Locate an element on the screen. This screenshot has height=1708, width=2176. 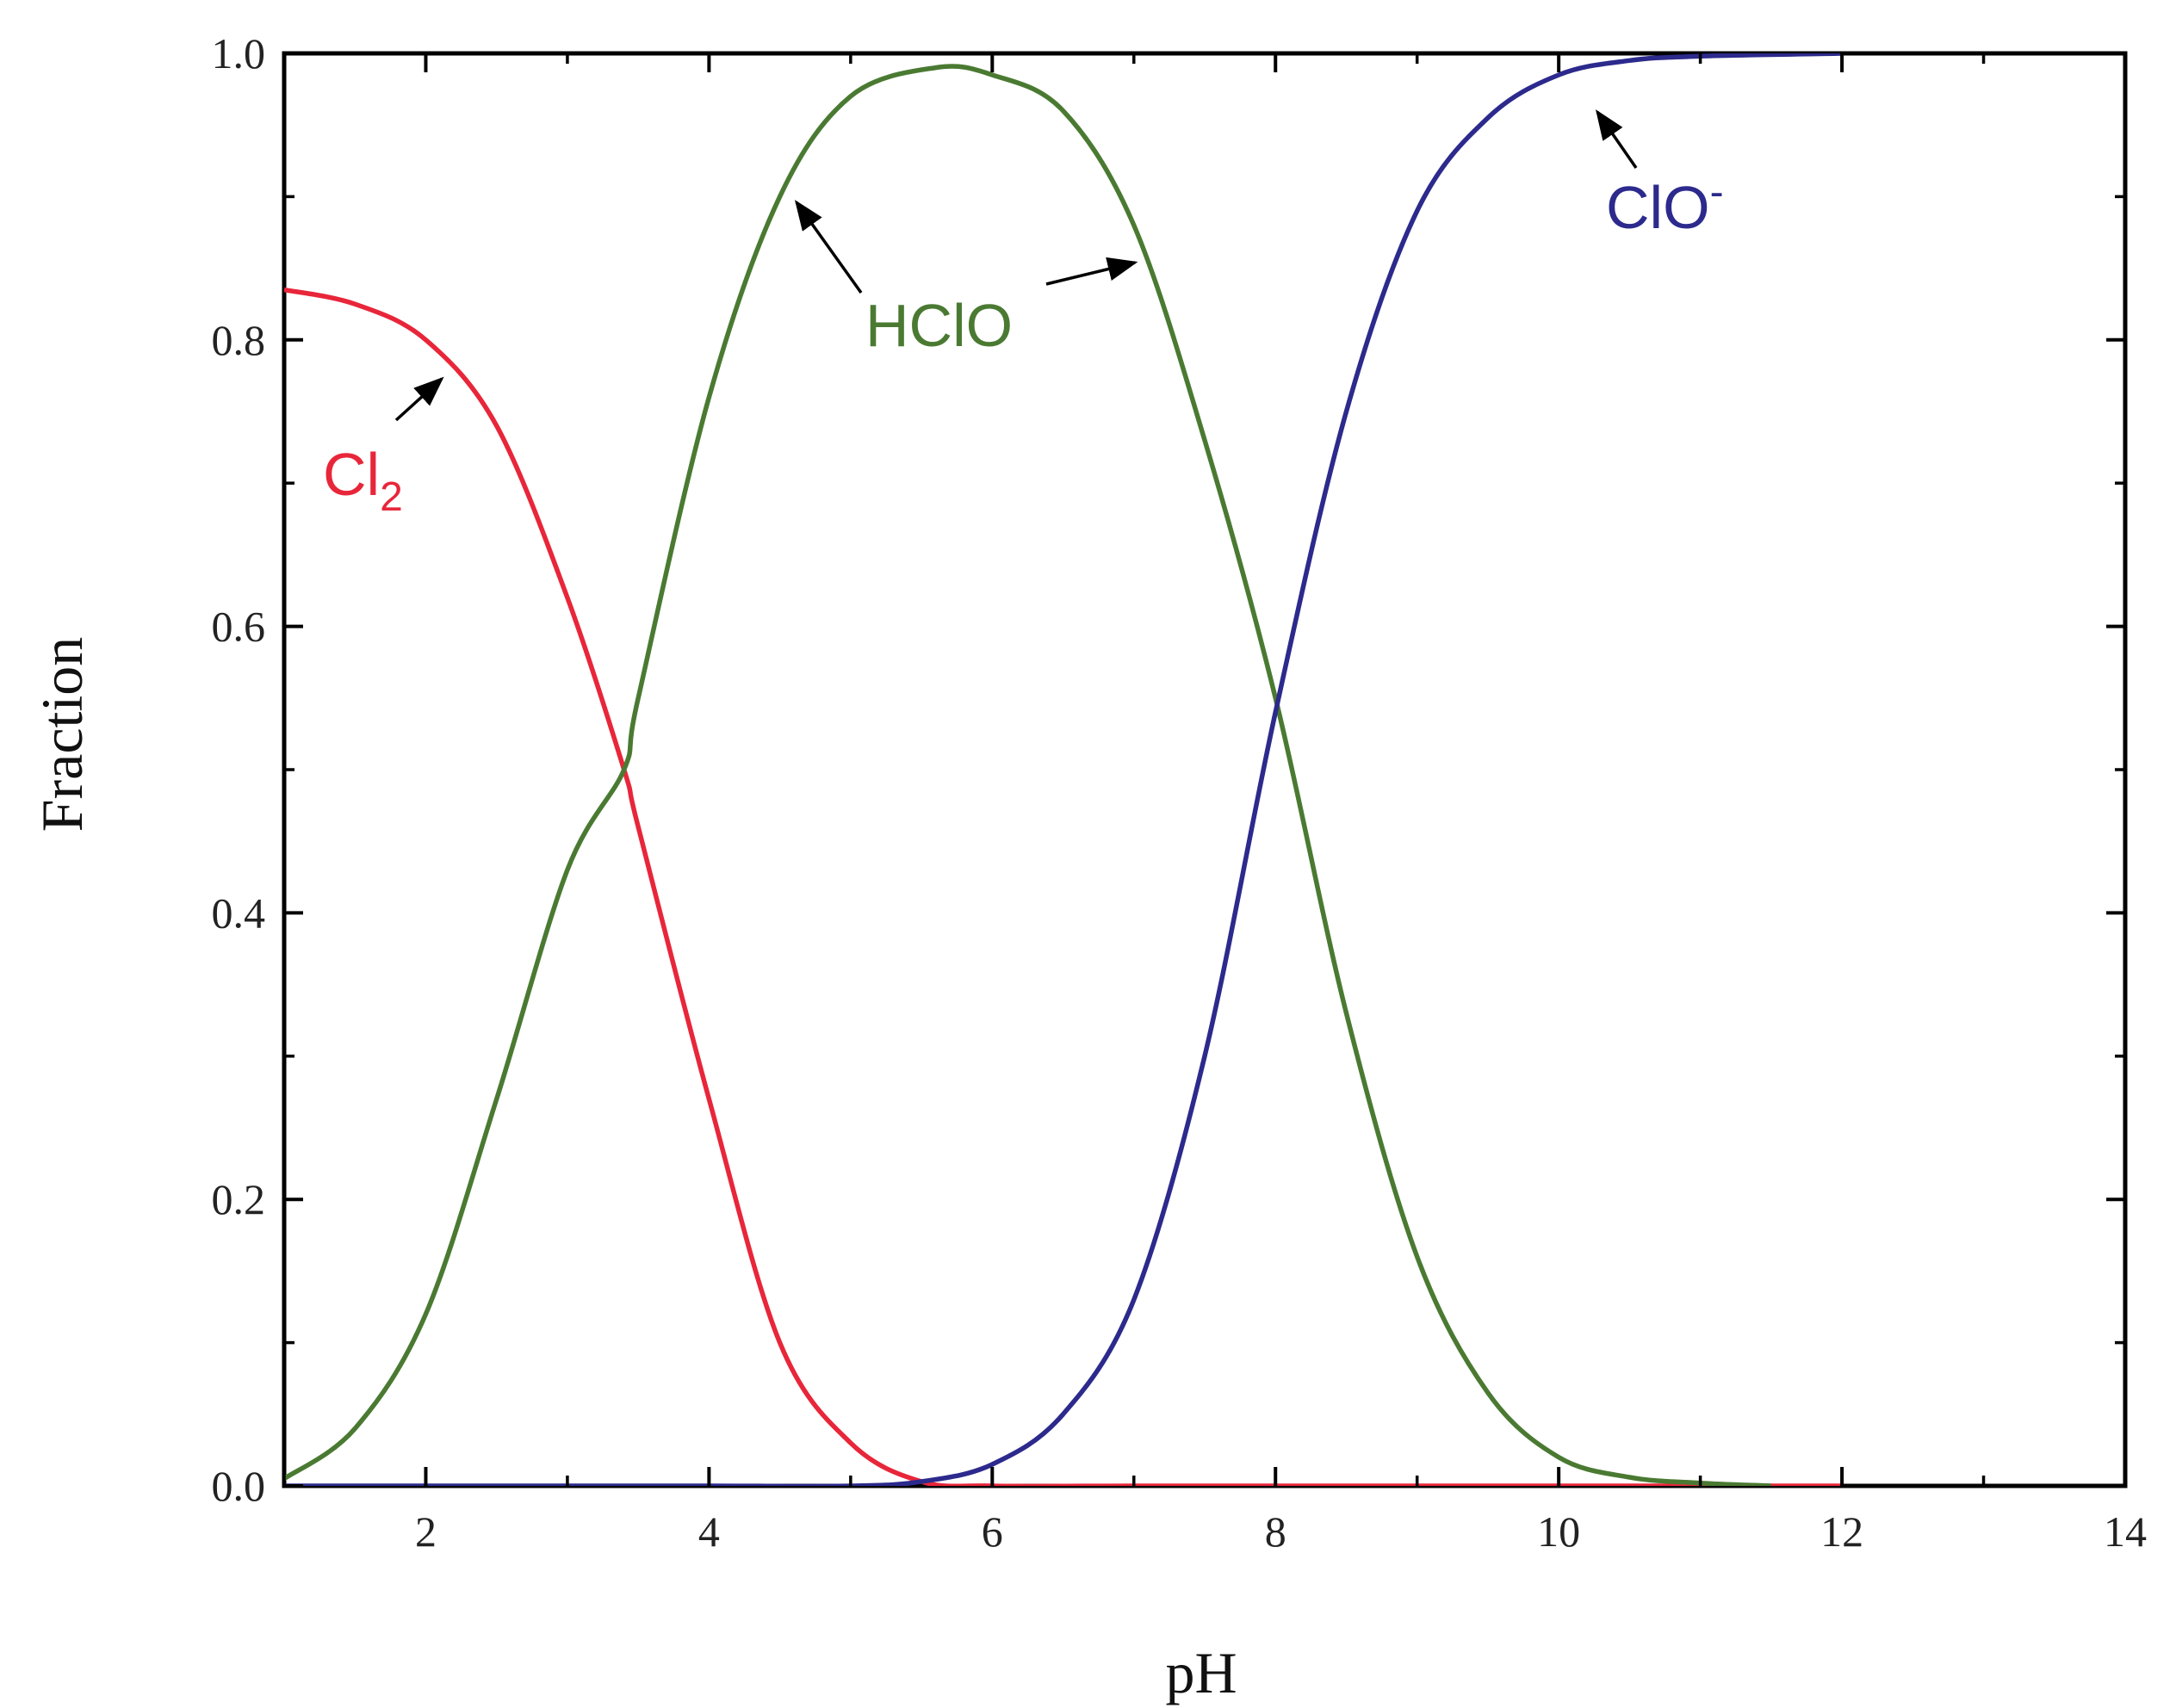
x-tick-label: 6 is located at coordinates (992, 1531).